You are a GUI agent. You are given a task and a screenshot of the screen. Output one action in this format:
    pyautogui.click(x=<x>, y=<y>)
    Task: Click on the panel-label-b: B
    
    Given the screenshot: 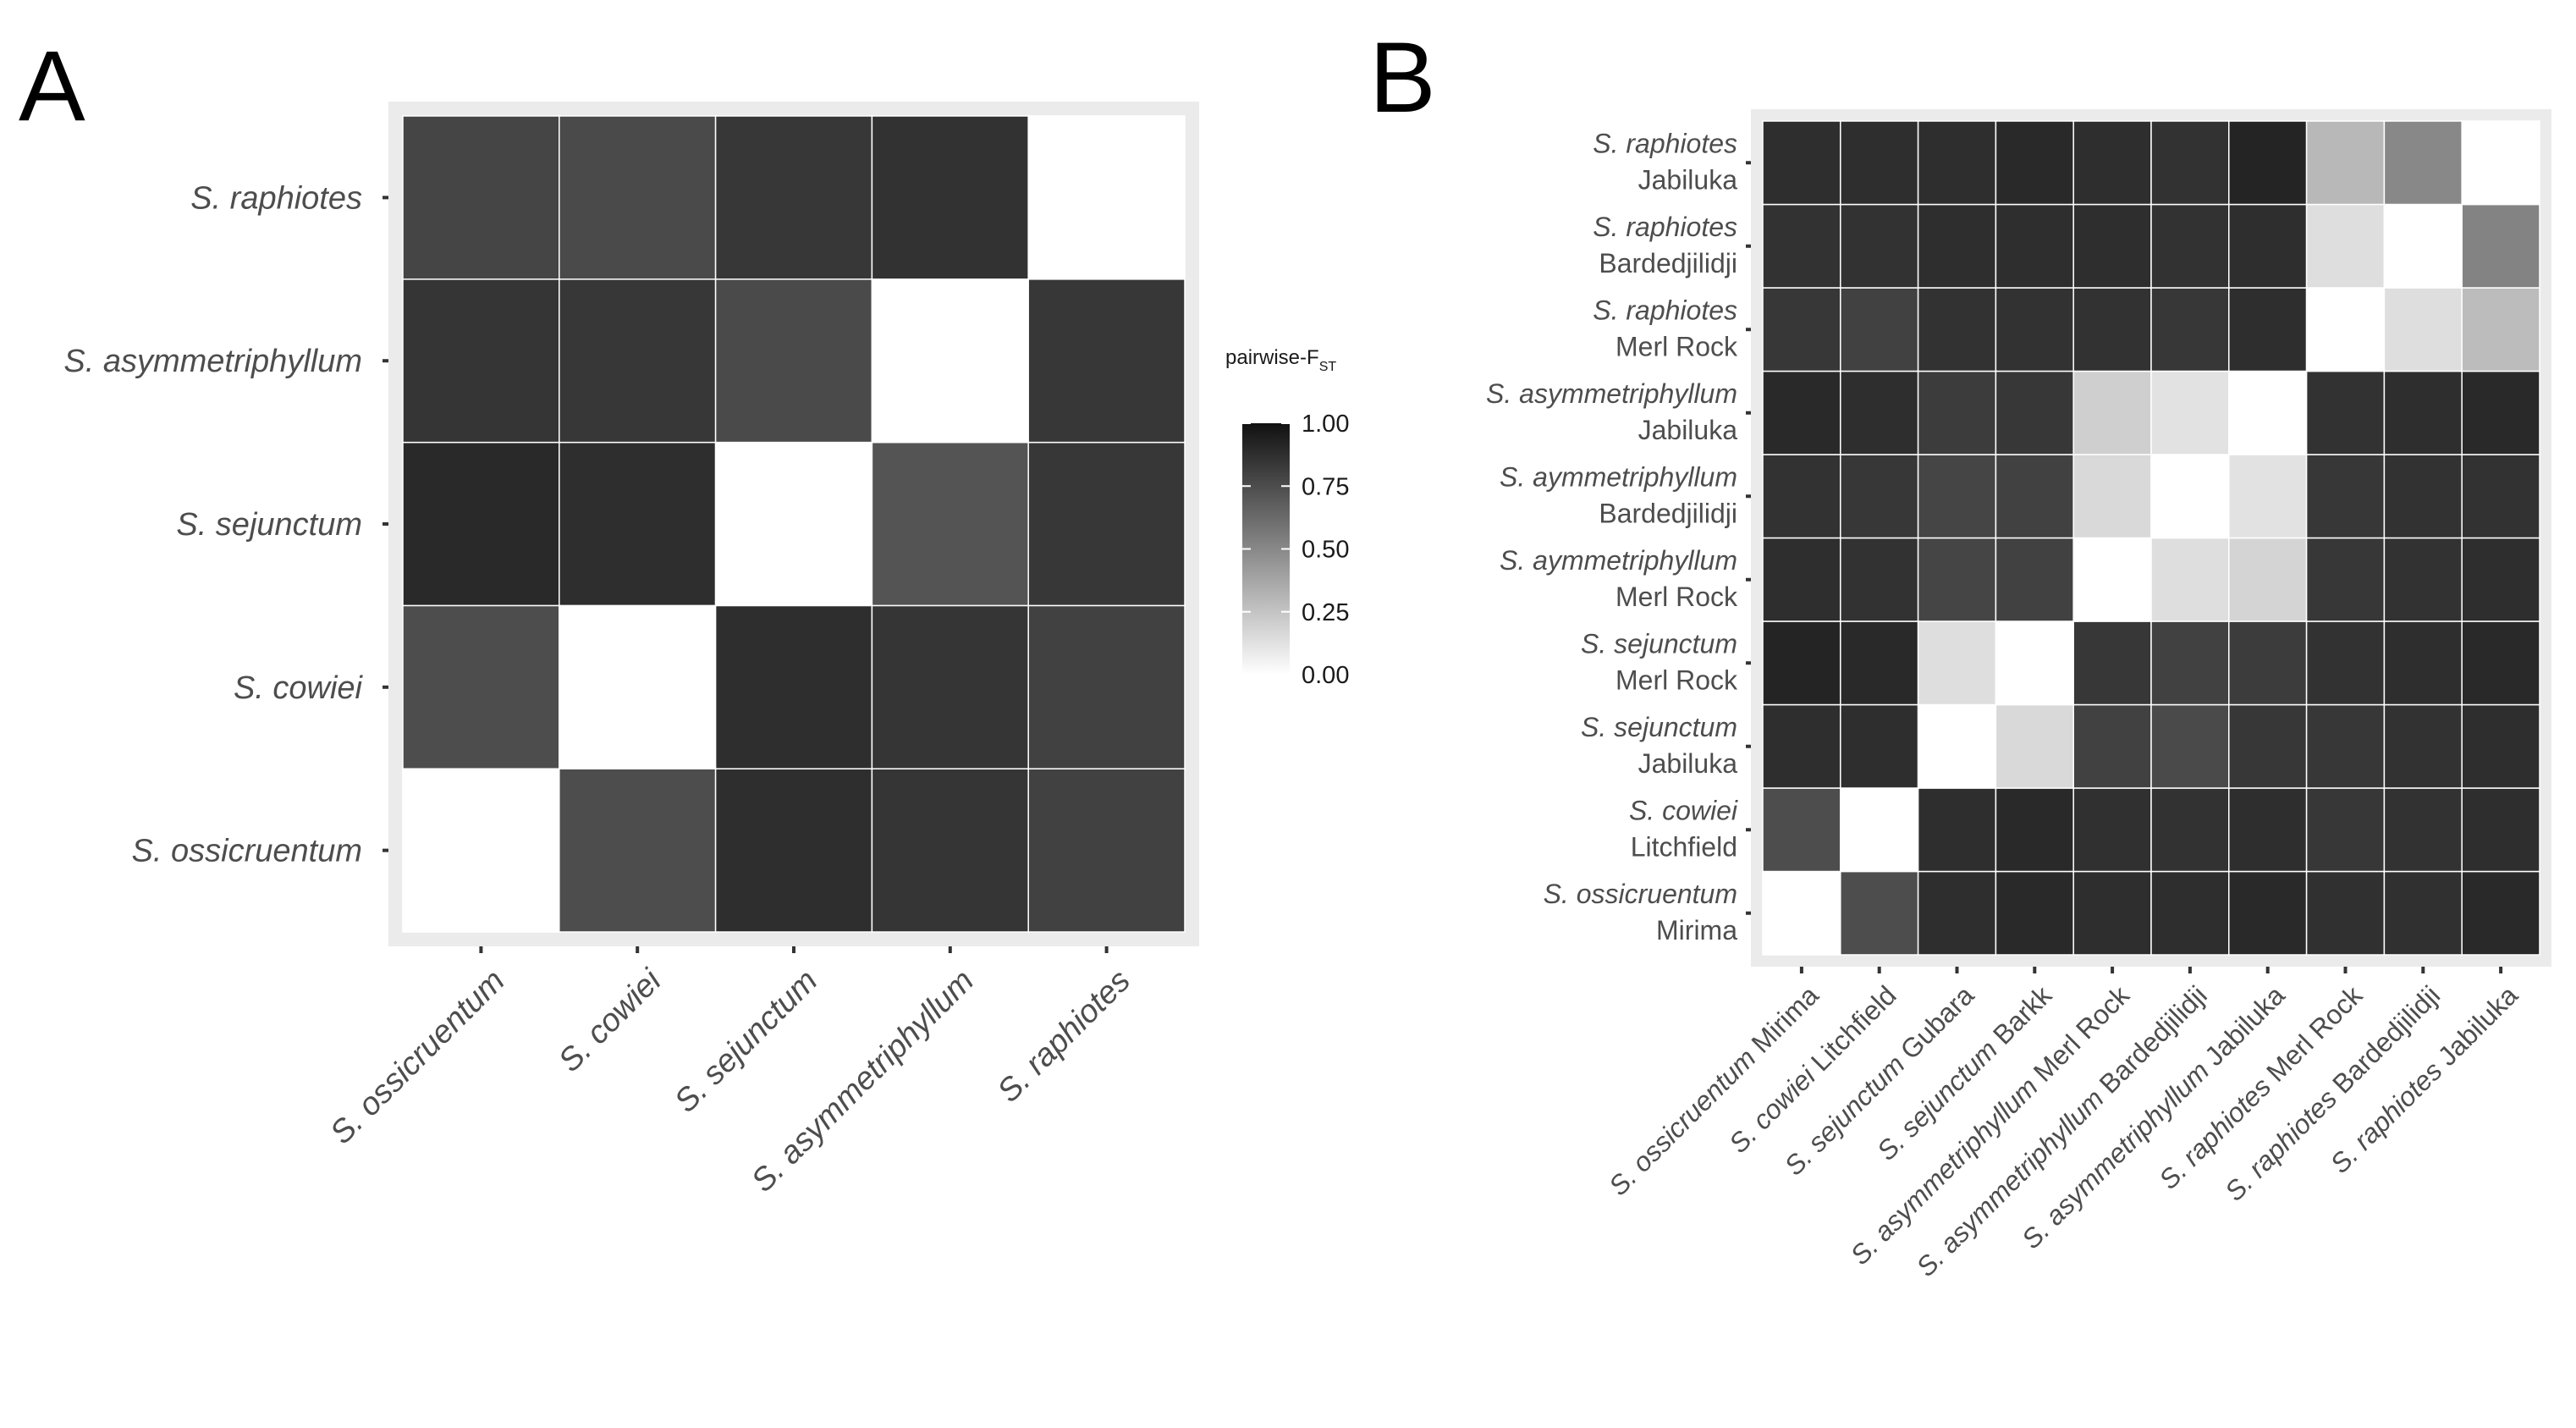 What is the action you would take?
    pyautogui.click(x=1402, y=78)
    